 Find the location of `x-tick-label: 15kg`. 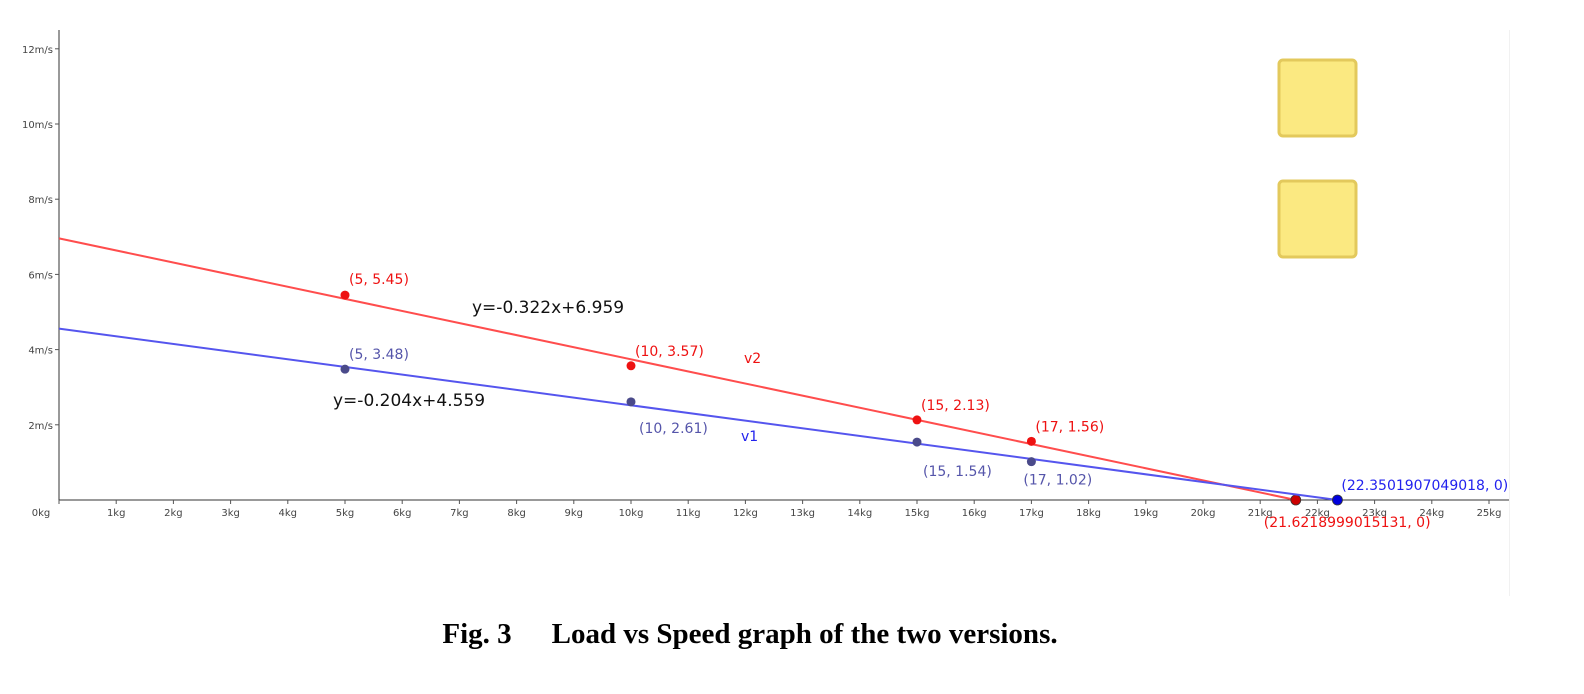

x-tick-label: 15kg is located at coordinates (917, 513).